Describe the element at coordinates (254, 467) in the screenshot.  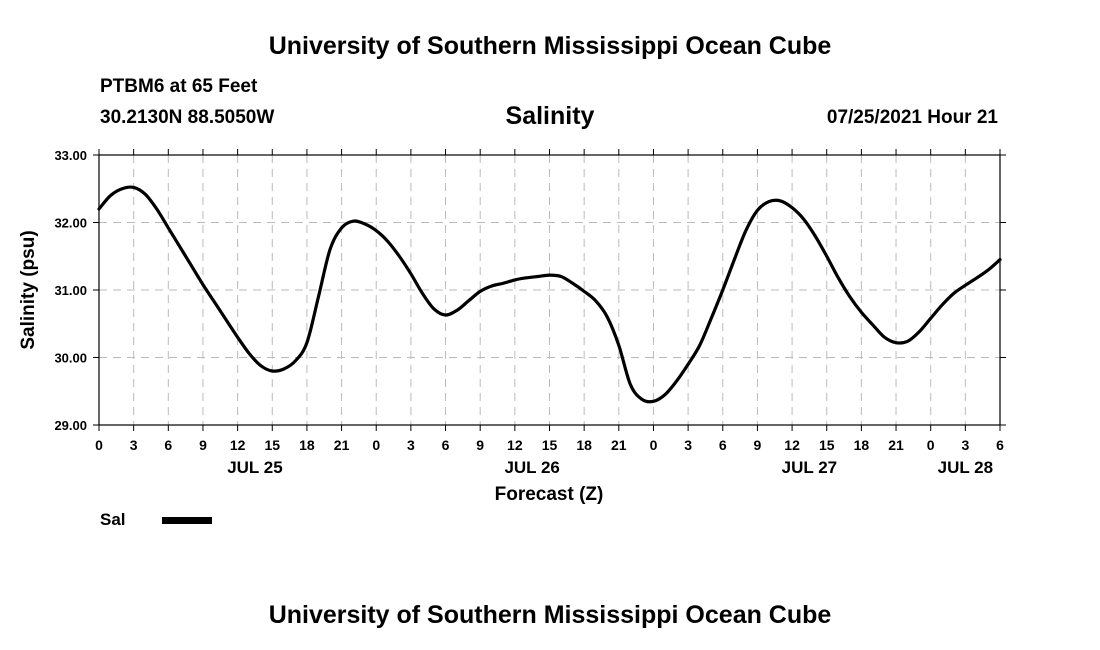
I see `date-label: JUL 25` at that location.